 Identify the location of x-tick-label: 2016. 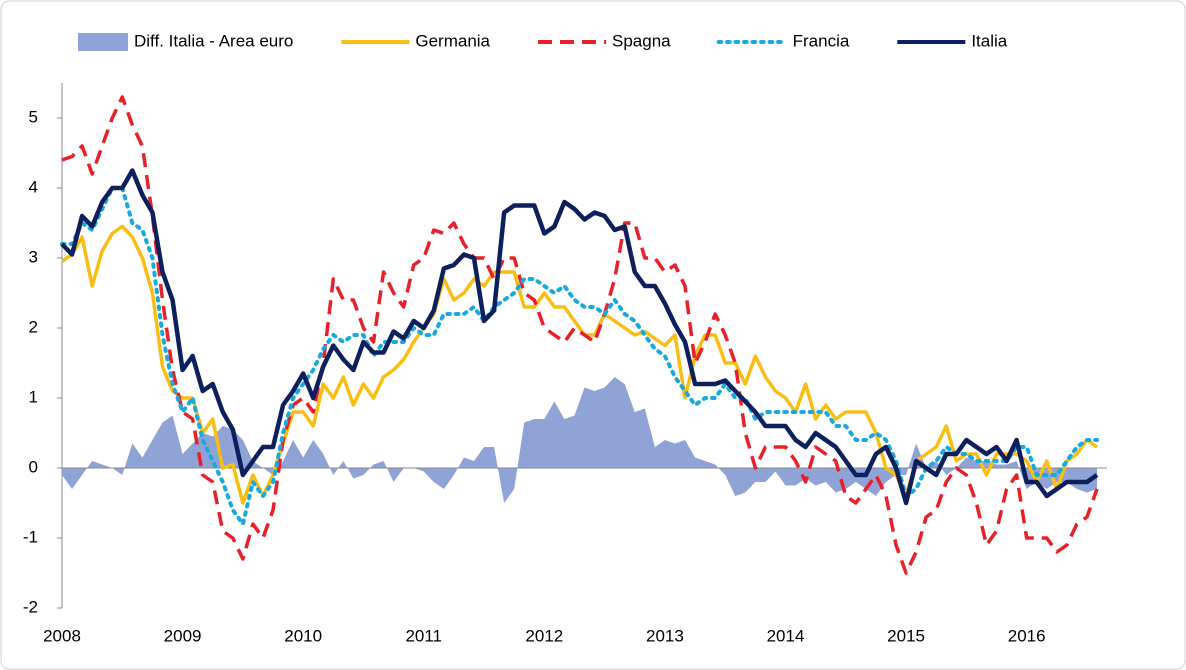
(1027, 635).